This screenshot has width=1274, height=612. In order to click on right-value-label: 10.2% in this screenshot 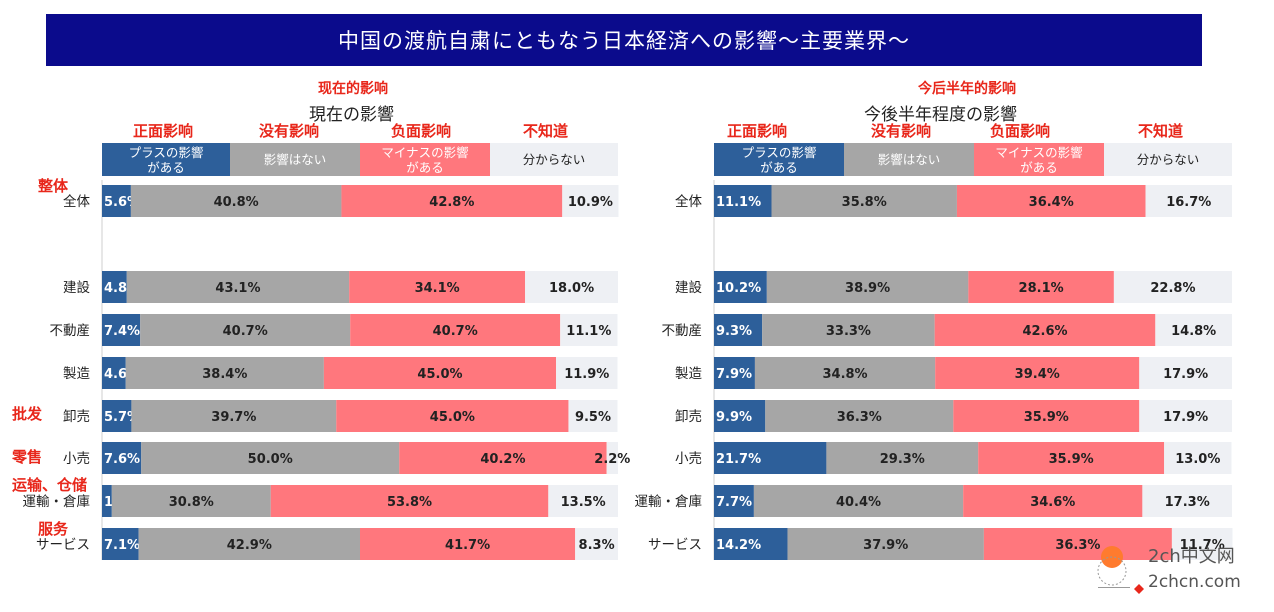, I will do `click(738, 288)`.